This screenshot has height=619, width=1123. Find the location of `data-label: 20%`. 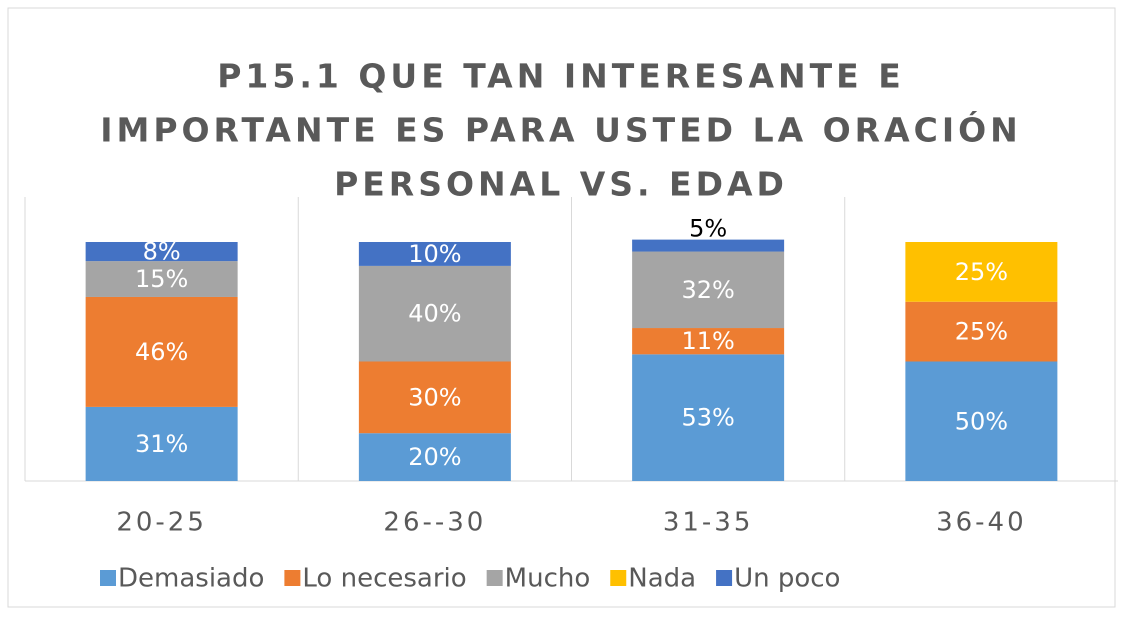

data-label: 20% is located at coordinates (434, 457).